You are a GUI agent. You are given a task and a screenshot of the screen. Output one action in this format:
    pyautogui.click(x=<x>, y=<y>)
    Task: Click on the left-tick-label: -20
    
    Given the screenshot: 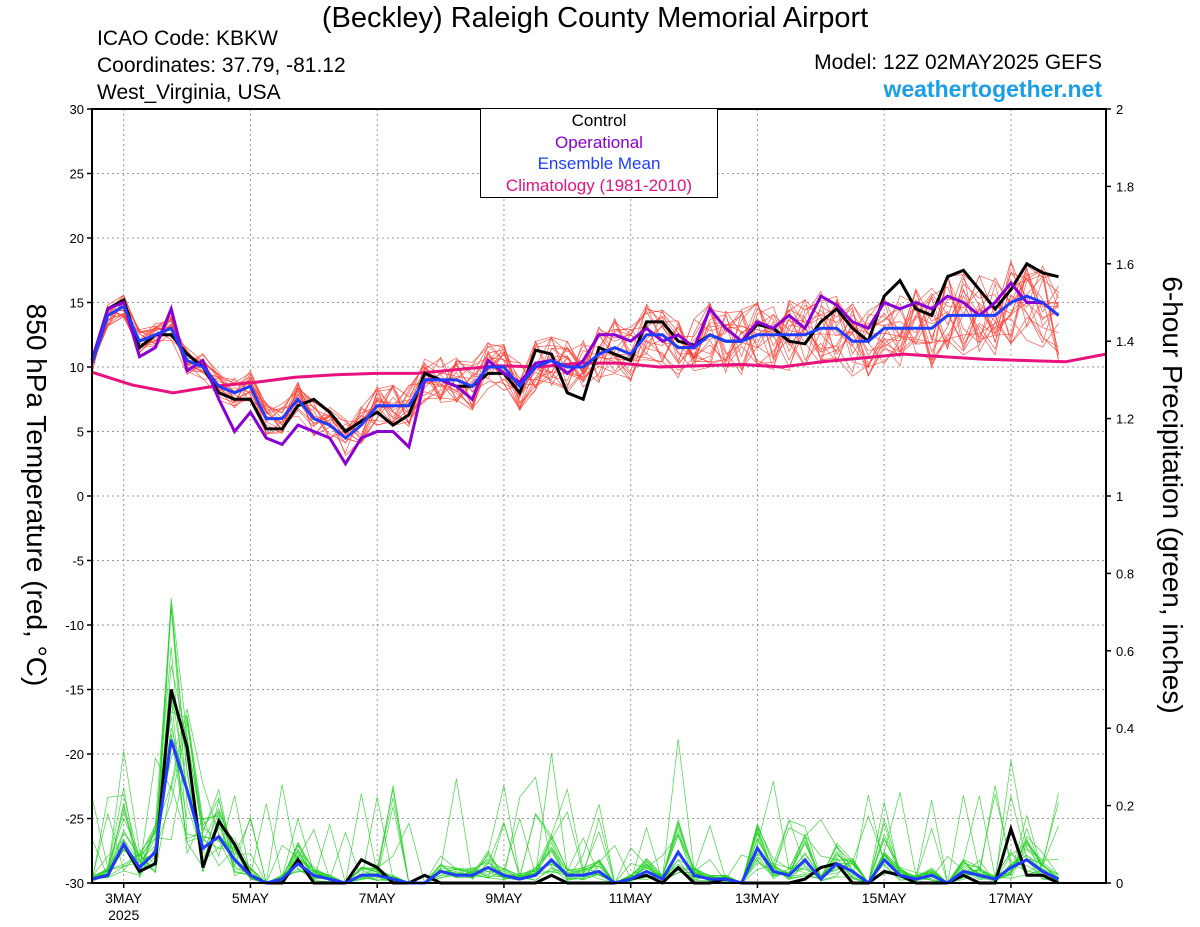 What is the action you would take?
    pyautogui.click(x=74, y=754)
    